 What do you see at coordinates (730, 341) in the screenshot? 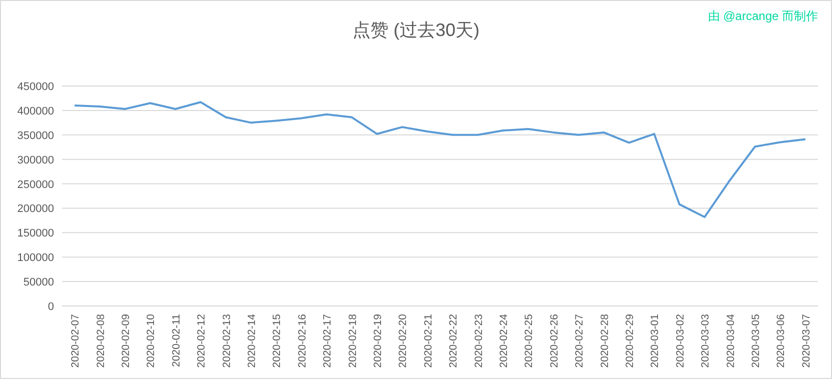
I see `x-tick-label: 2020-03-04` at bounding box center [730, 341].